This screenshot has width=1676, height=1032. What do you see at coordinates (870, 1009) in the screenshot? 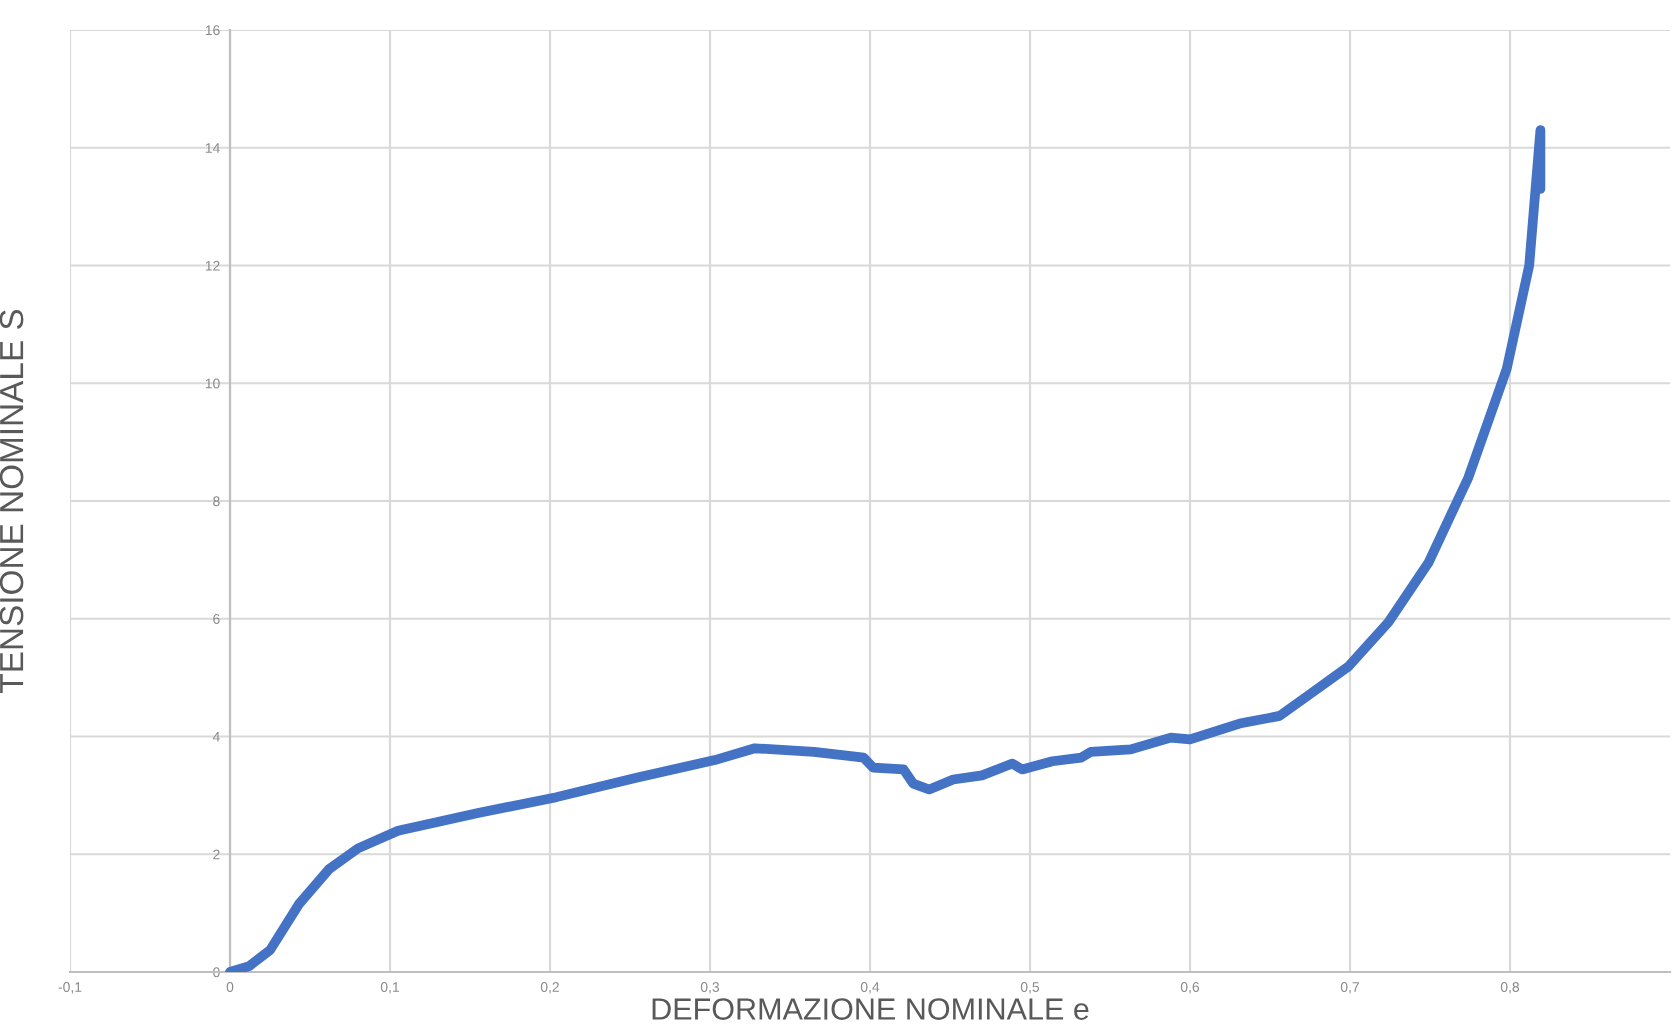
I see `x-axis-title: DEFORMAZIONE NOMINALE e` at bounding box center [870, 1009].